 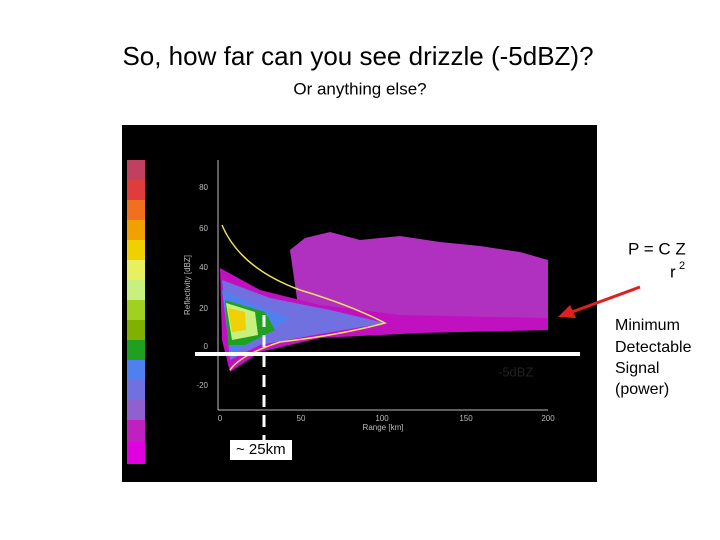 I want to click on y-tick-label: 0, so click(x=206, y=346).